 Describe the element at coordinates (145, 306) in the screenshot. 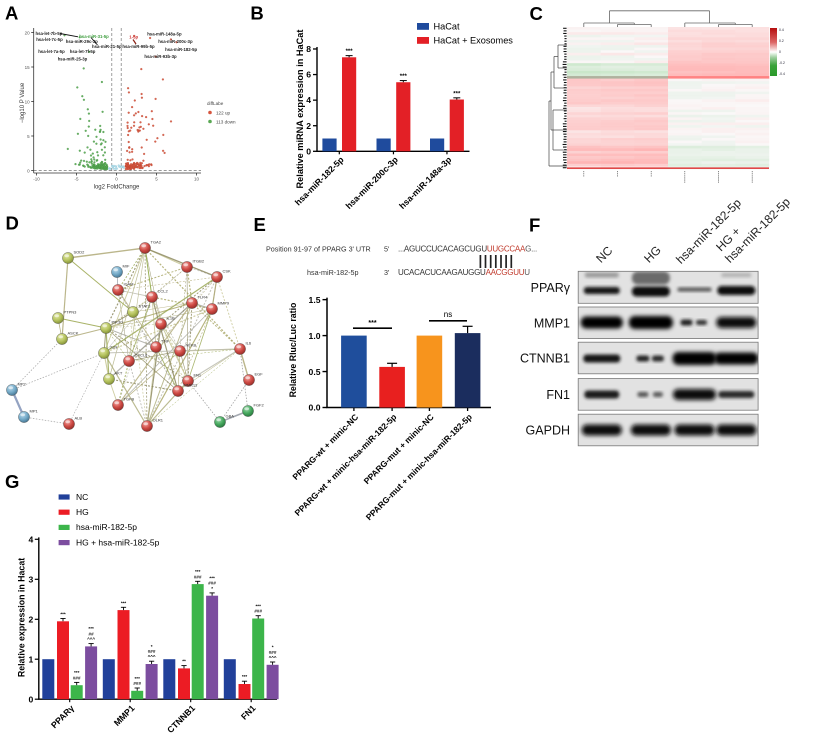

I see `svg-text: STAT3` at that location.